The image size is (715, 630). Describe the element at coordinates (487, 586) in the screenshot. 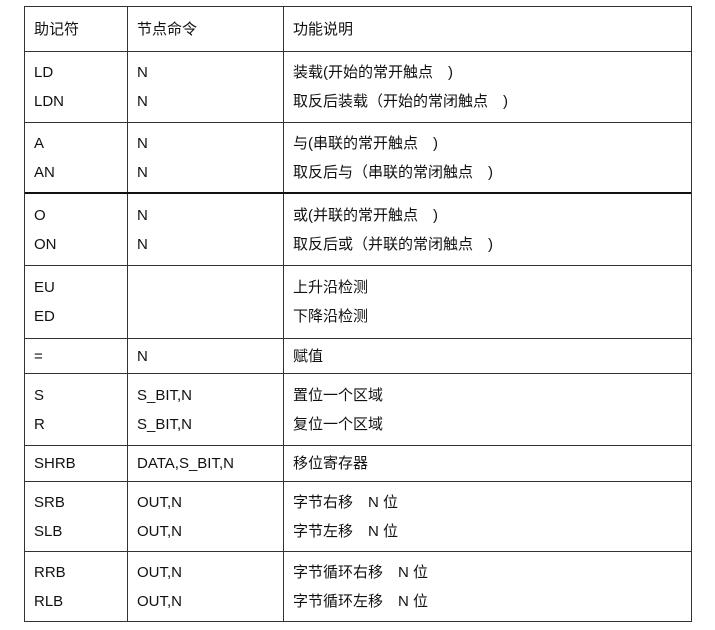

I see `description-cell: 字节循环右移 N 位字节循环左移 N 位` at that location.